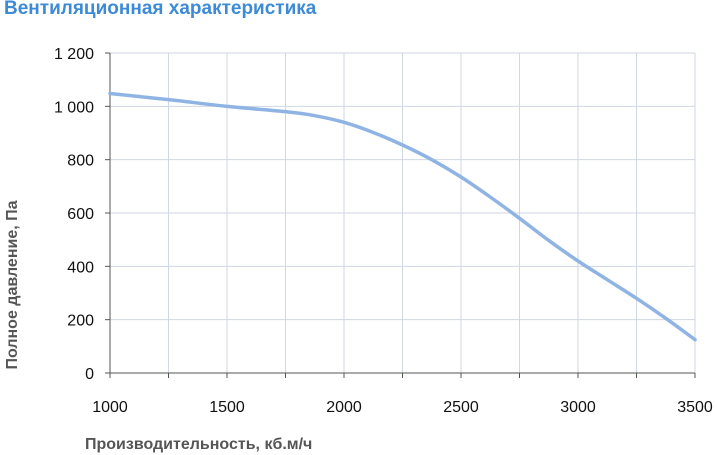  I want to click on x-tick-label: 2000, so click(344, 407).